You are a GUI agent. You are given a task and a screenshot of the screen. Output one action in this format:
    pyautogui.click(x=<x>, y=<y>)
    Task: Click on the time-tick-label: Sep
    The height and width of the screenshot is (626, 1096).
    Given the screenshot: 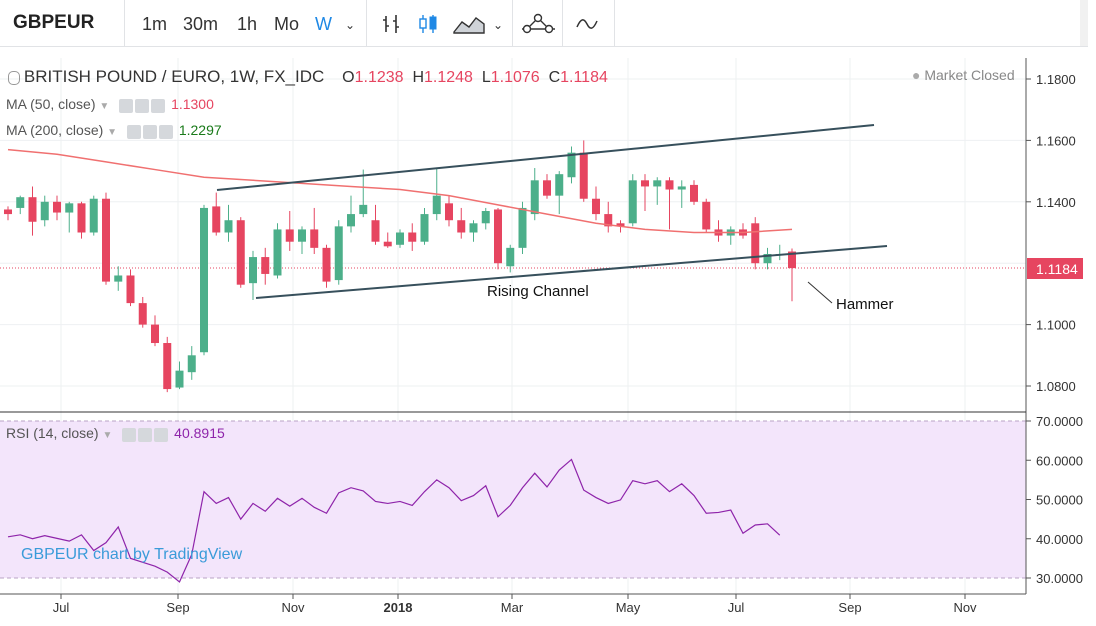 What is the action you would take?
    pyautogui.click(x=849, y=607)
    